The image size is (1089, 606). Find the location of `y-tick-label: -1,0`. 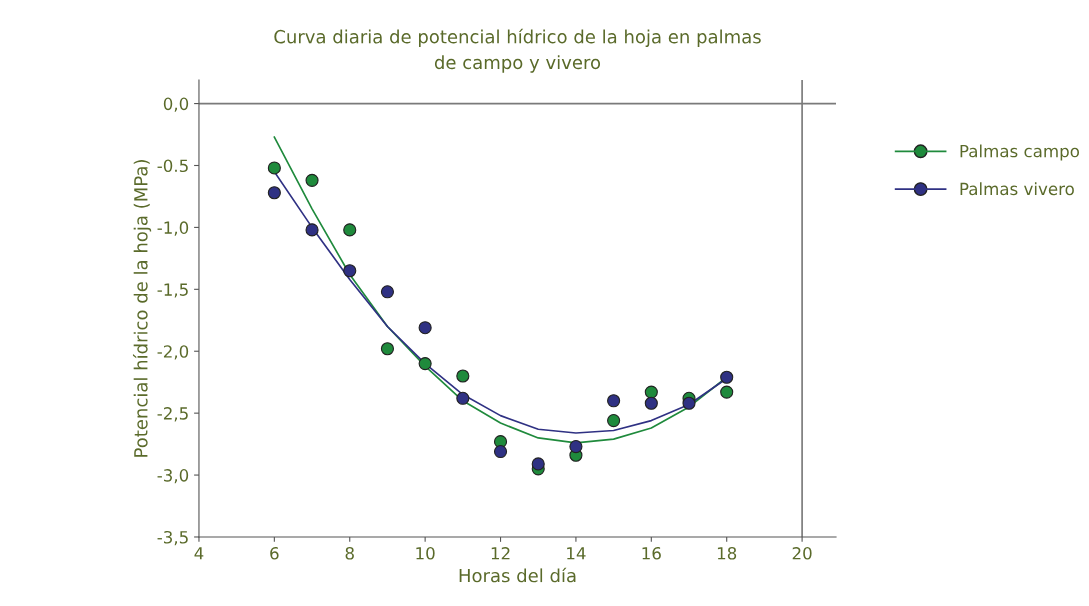

y-tick-label: -1,0 is located at coordinates (173, 228).